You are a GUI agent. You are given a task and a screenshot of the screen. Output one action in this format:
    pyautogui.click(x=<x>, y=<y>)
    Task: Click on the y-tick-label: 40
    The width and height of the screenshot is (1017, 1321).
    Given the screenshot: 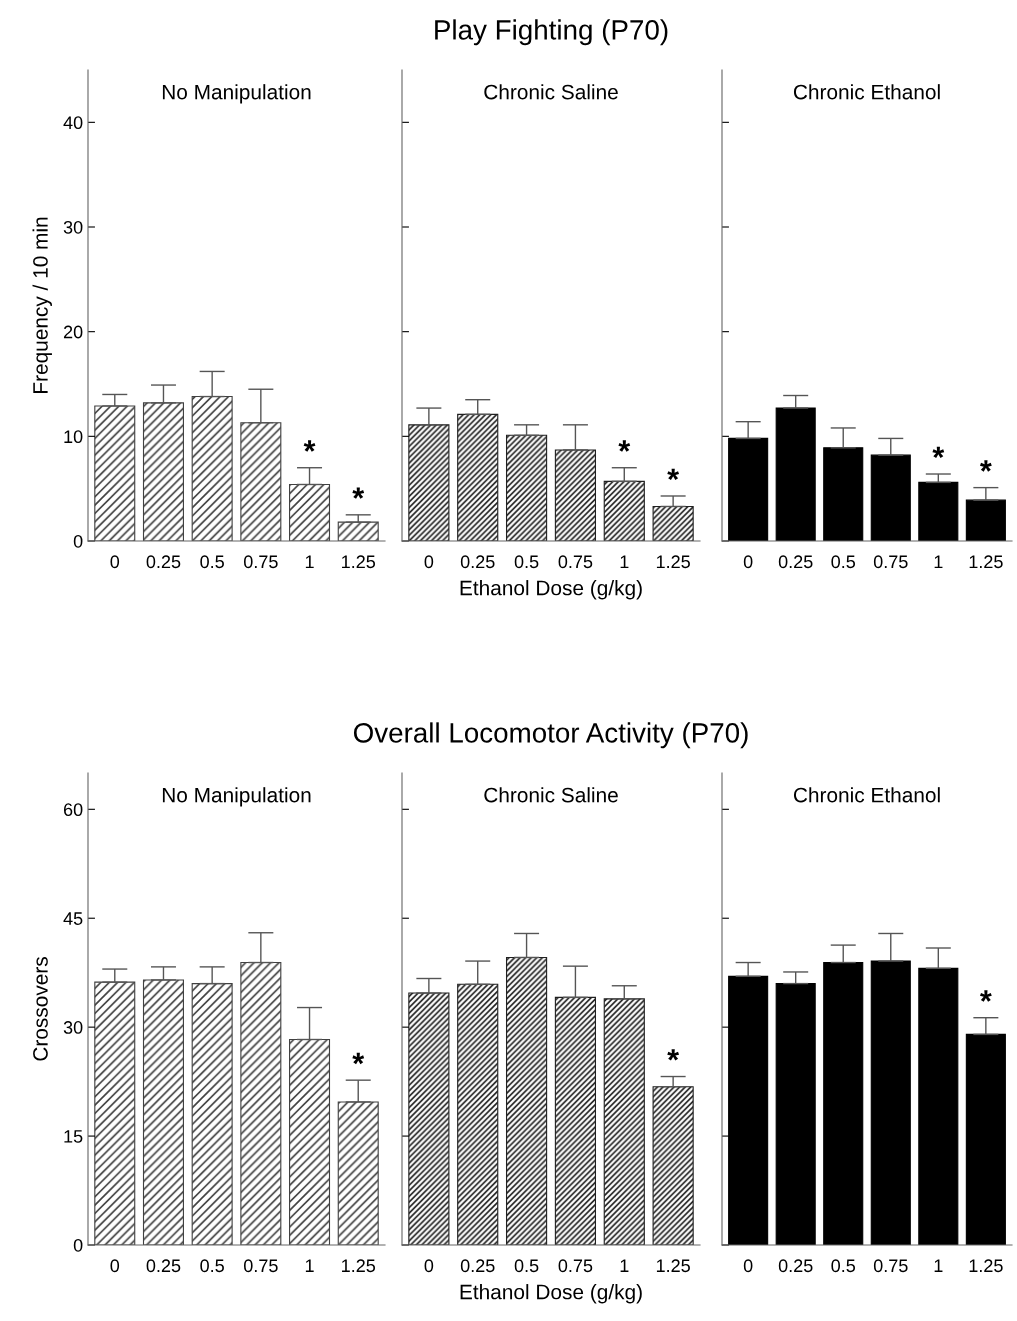 What is the action you would take?
    pyautogui.click(x=73, y=123)
    